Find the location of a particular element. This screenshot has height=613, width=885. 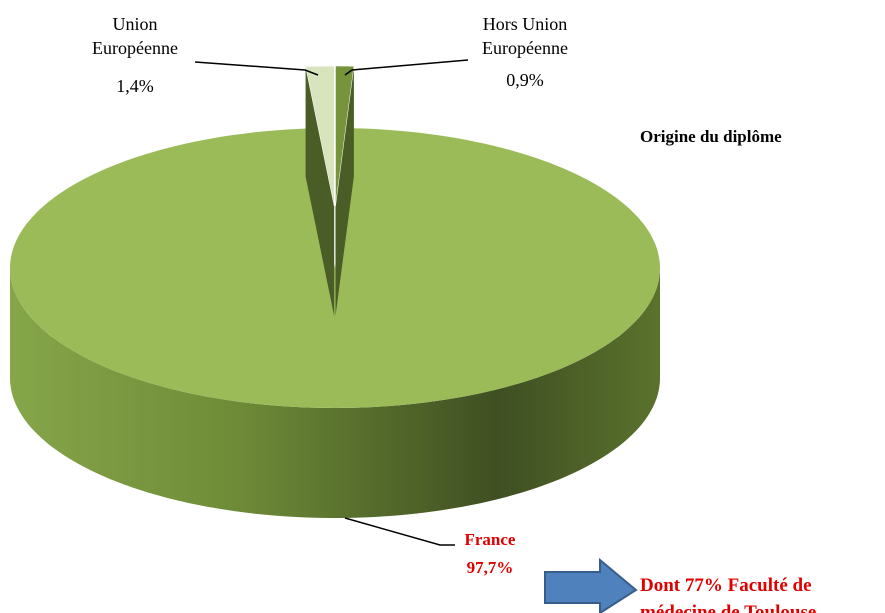

category-label: Hors Union Européenne is located at coordinates (525, 36).